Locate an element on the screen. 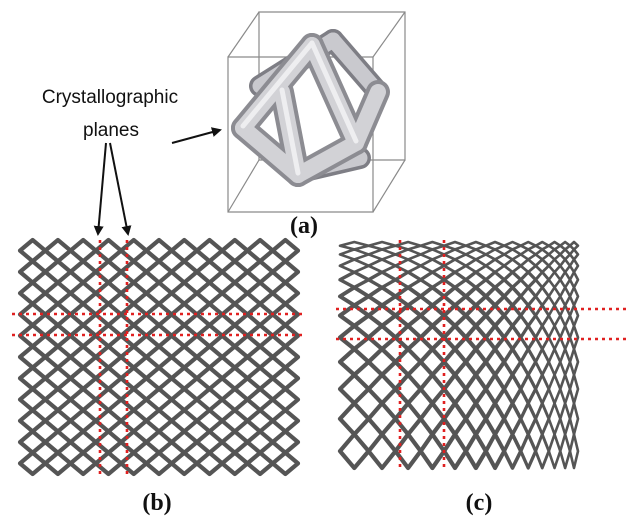  annotation-line-2: planes is located at coordinates (111, 130).